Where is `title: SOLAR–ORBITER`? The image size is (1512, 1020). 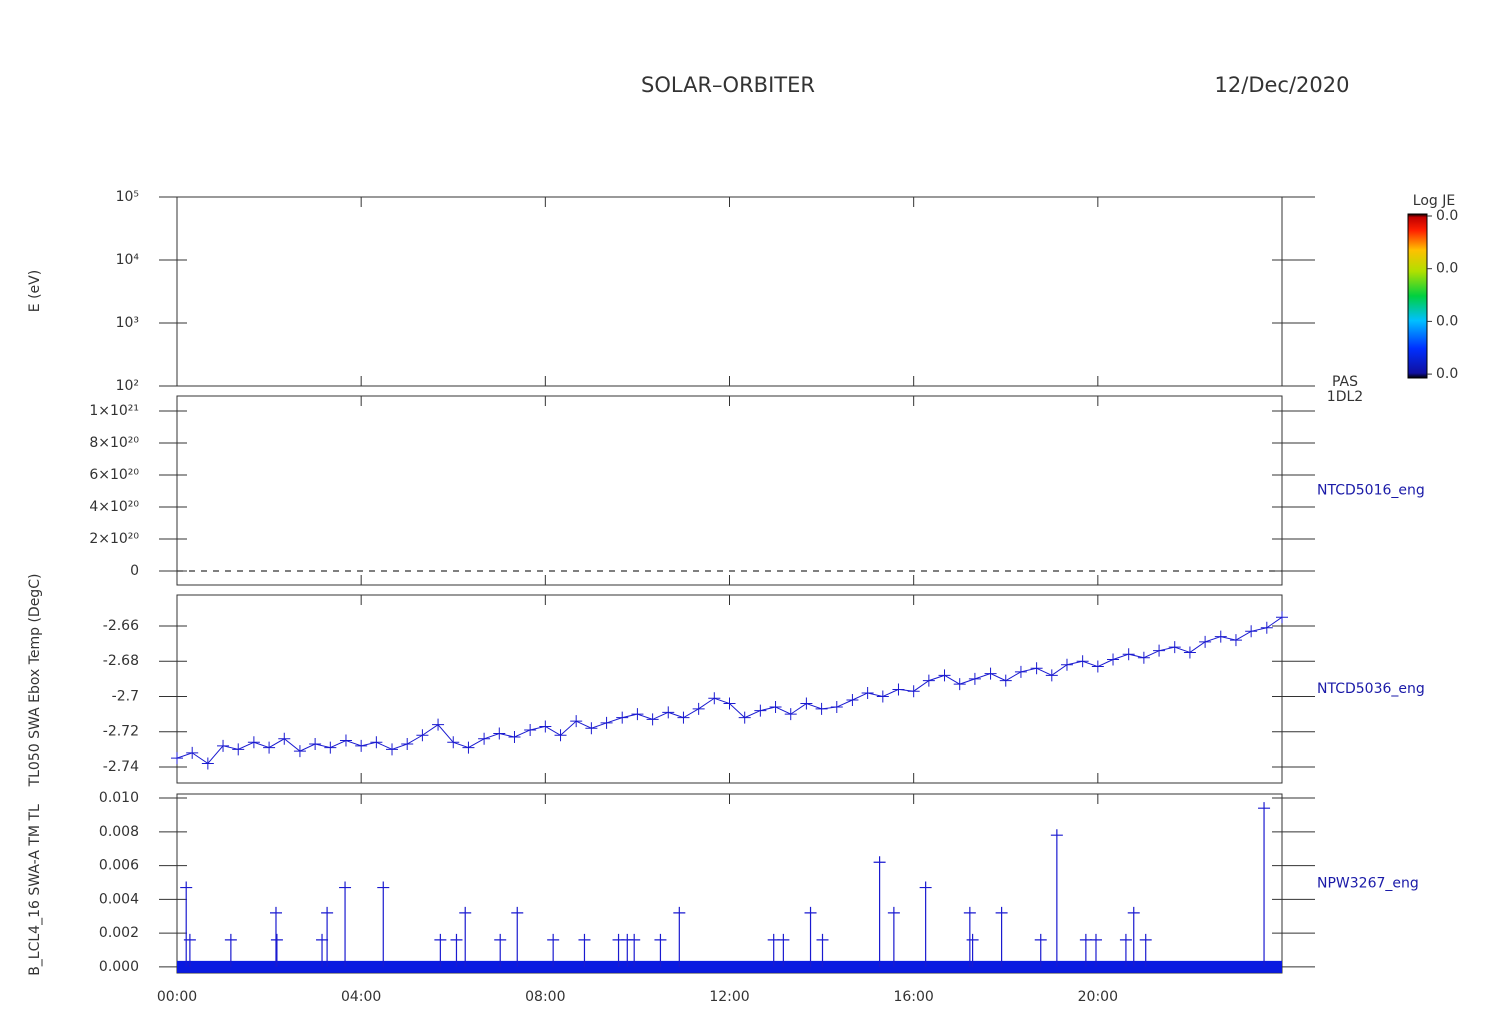
title: SOLAR–ORBITER is located at coordinates (728, 85).